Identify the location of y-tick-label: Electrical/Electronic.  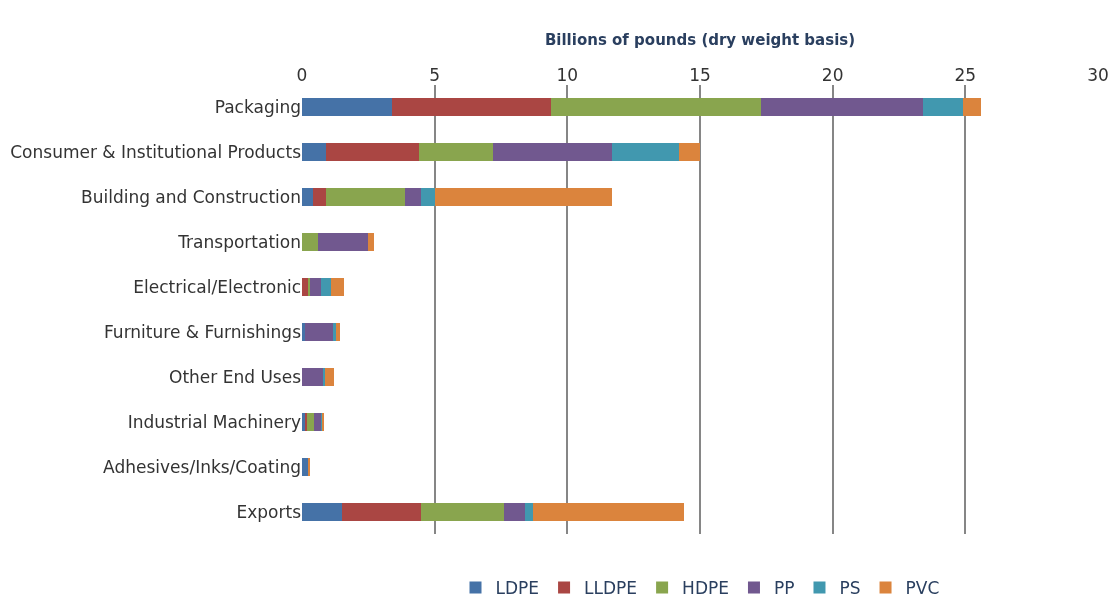
(217, 287).